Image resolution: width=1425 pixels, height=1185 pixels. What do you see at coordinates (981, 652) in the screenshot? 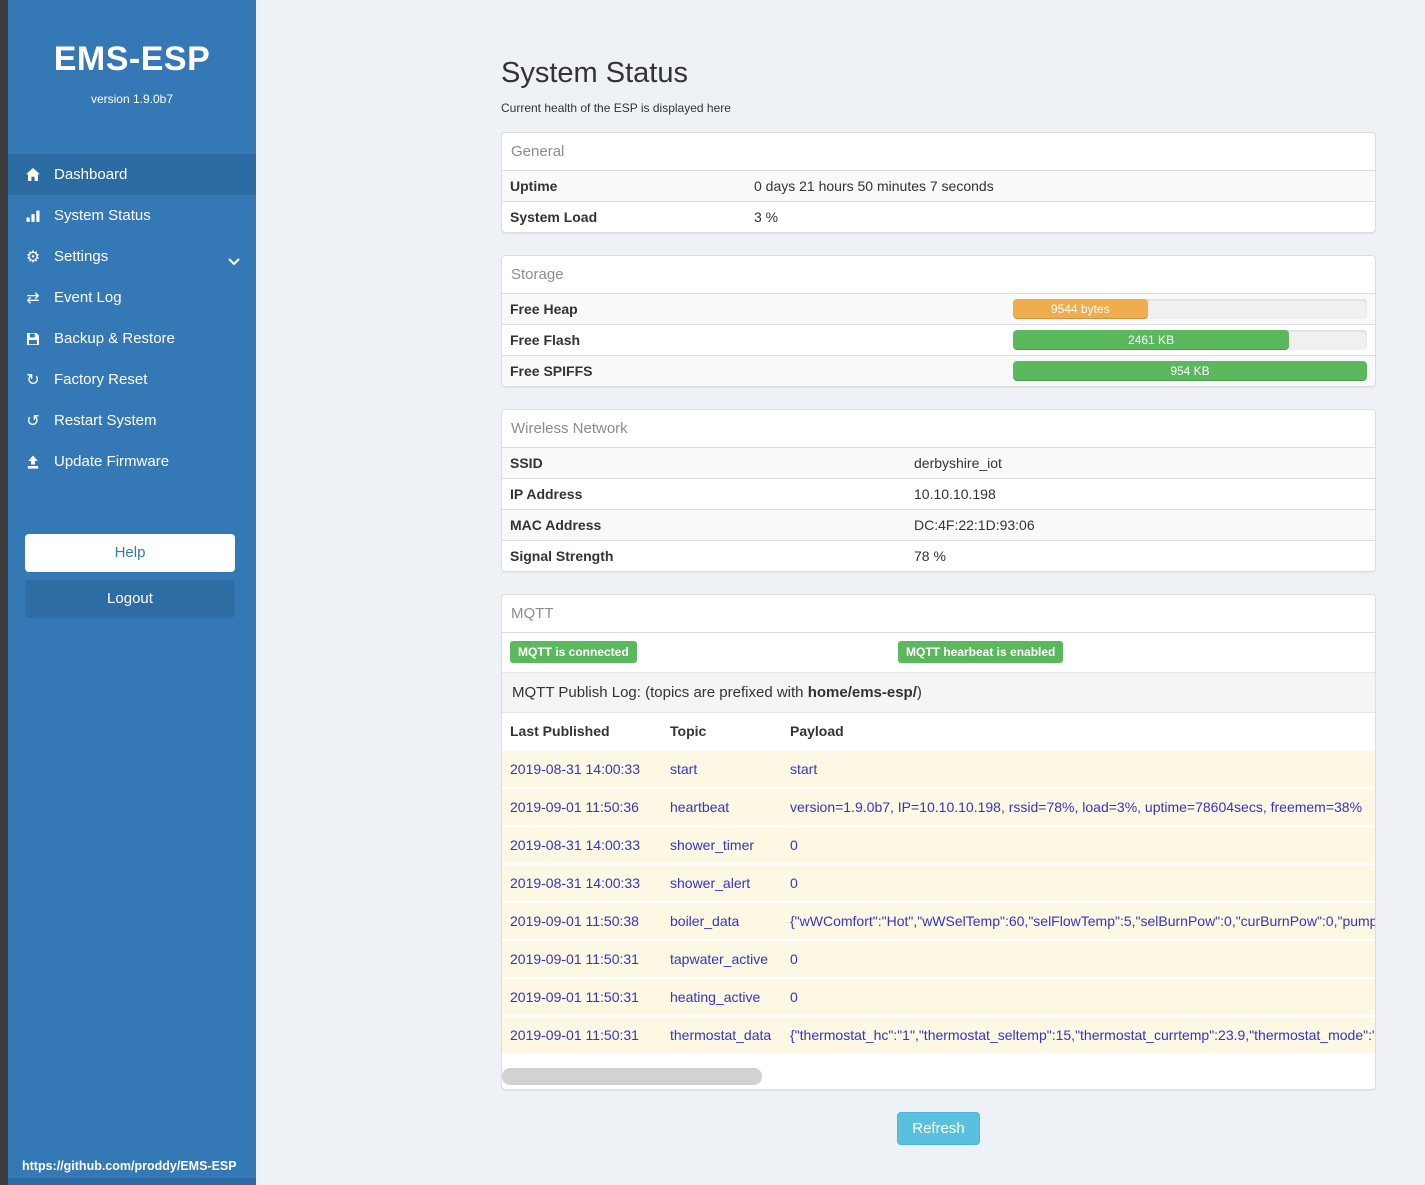
I see `status-badge: MQTT hearbeat is enabled` at bounding box center [981, 652].